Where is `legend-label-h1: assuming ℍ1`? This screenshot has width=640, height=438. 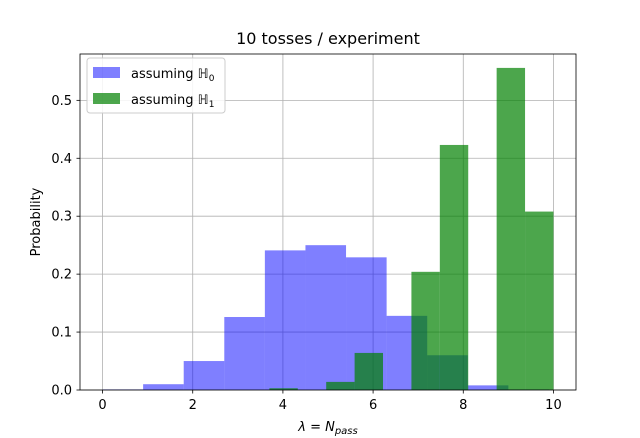
legend-label-h1: assuming ℍ1 is located at coordinates (172, 101).